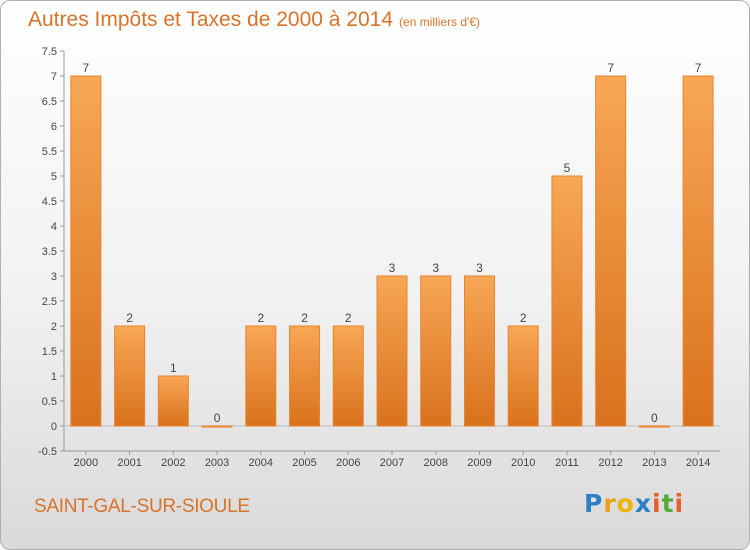 This screenshot has height=550, width=750. I want to click on x-tick-label: 2007, so click(392, 463).